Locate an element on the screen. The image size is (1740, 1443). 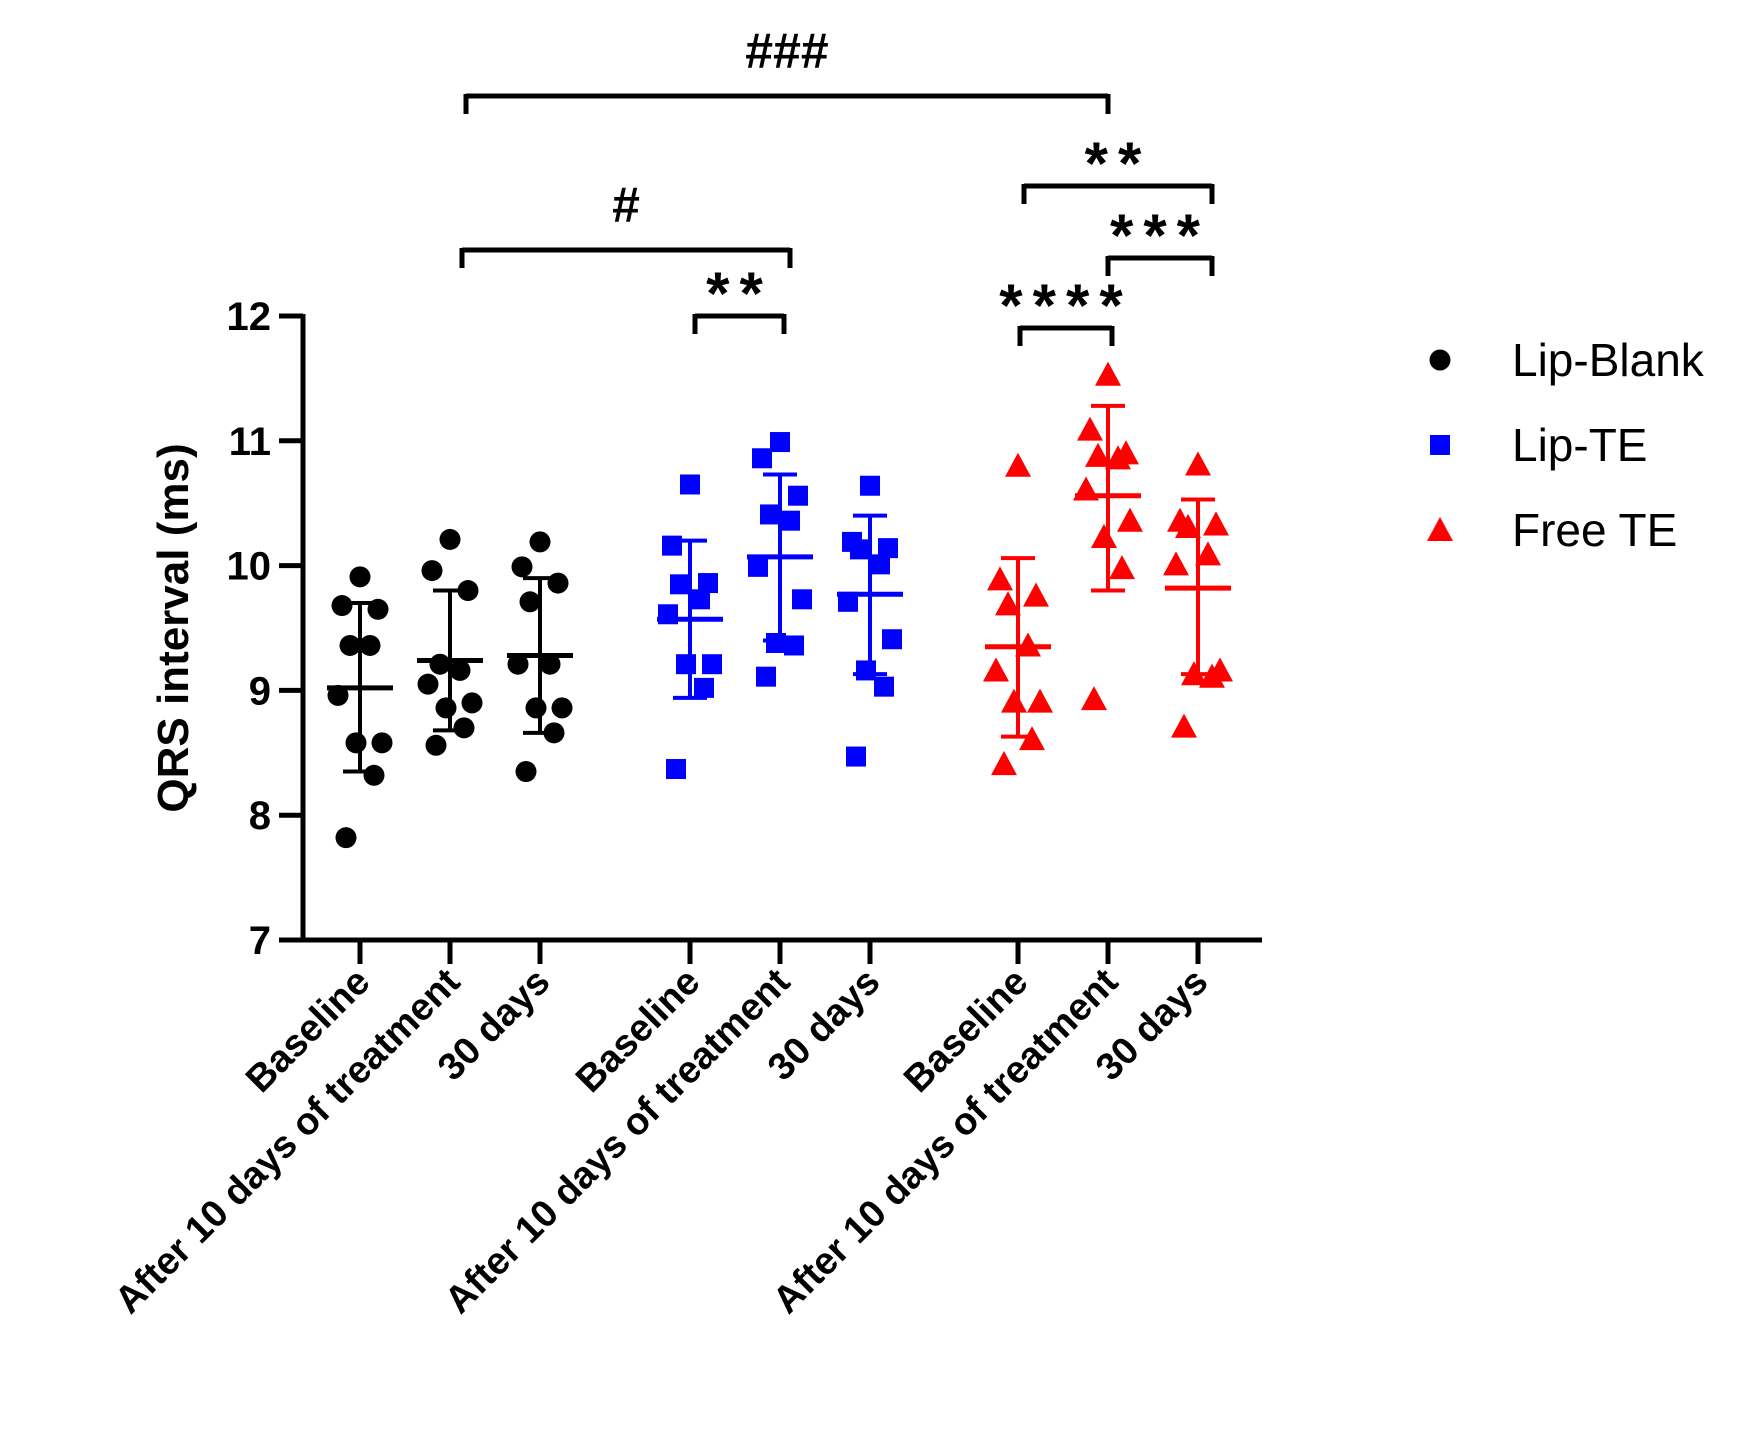
x-category-label: After 10 days of treatment is located at coordinates (287, 1140).